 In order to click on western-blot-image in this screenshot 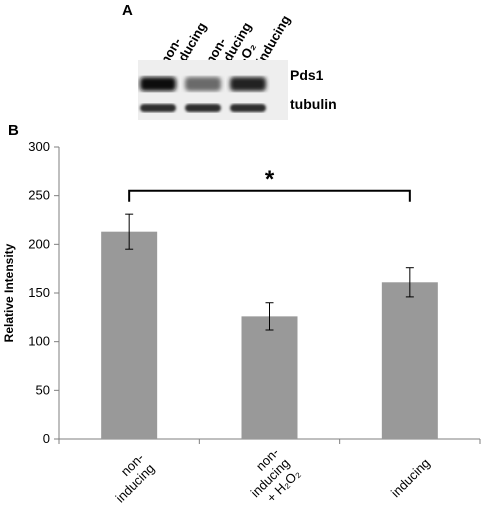, I will do `click(213, 90)`.